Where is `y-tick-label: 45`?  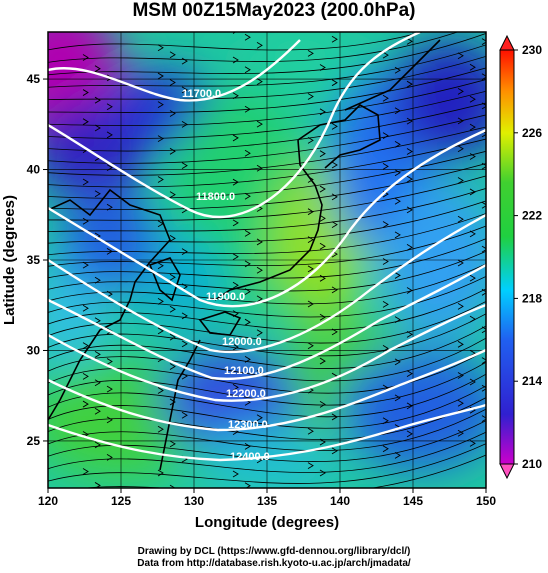
y-tick-label: 45 is located at coordinates (34, 79).